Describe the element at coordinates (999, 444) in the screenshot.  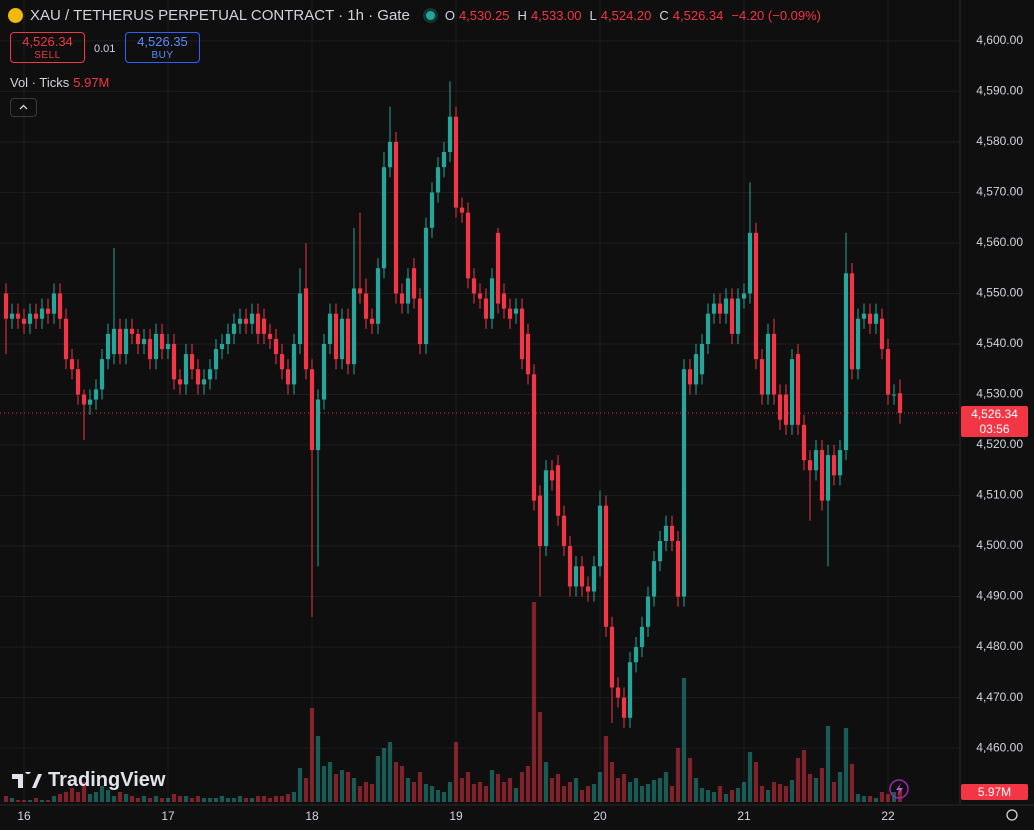
I see `y-tick-label: 4,520.00` at that location.